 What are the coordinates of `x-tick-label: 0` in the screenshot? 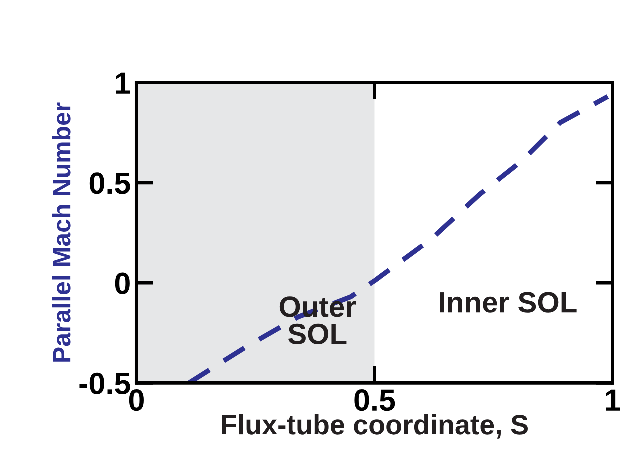 It's located at (136, 401).